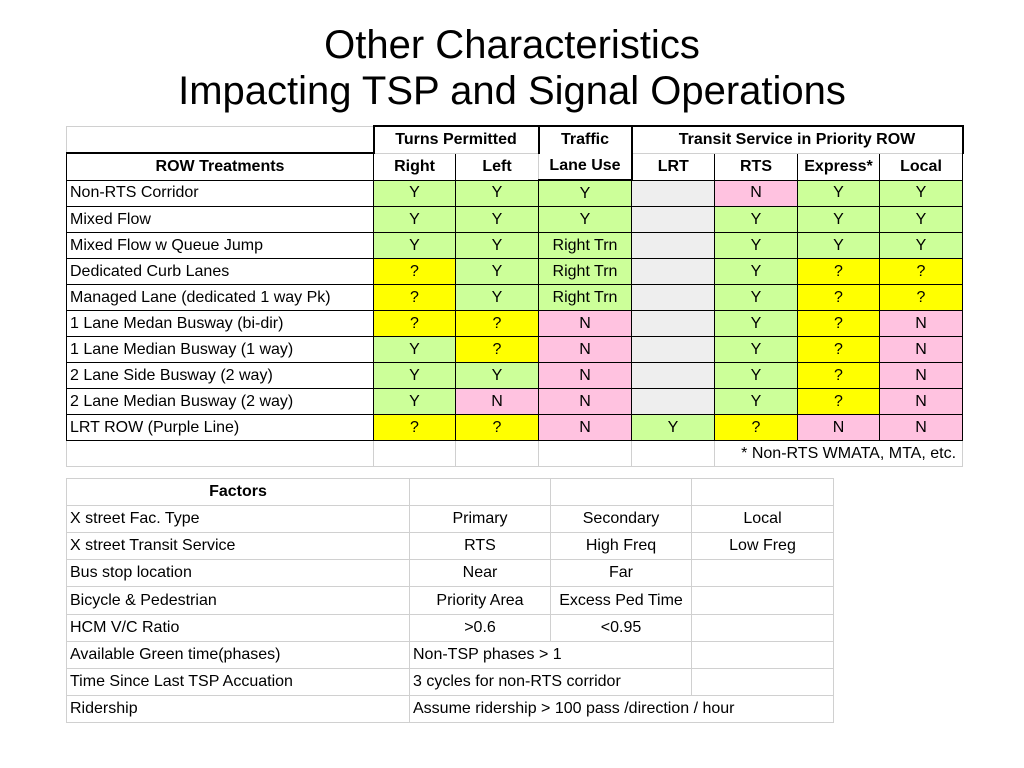 The width and height of the screenshot is (1024, 768). What do you see at coordinates (621, 600) in the screenshot?
I see `factor-value: Excess Ped Time` at bounding box center [621, 600].